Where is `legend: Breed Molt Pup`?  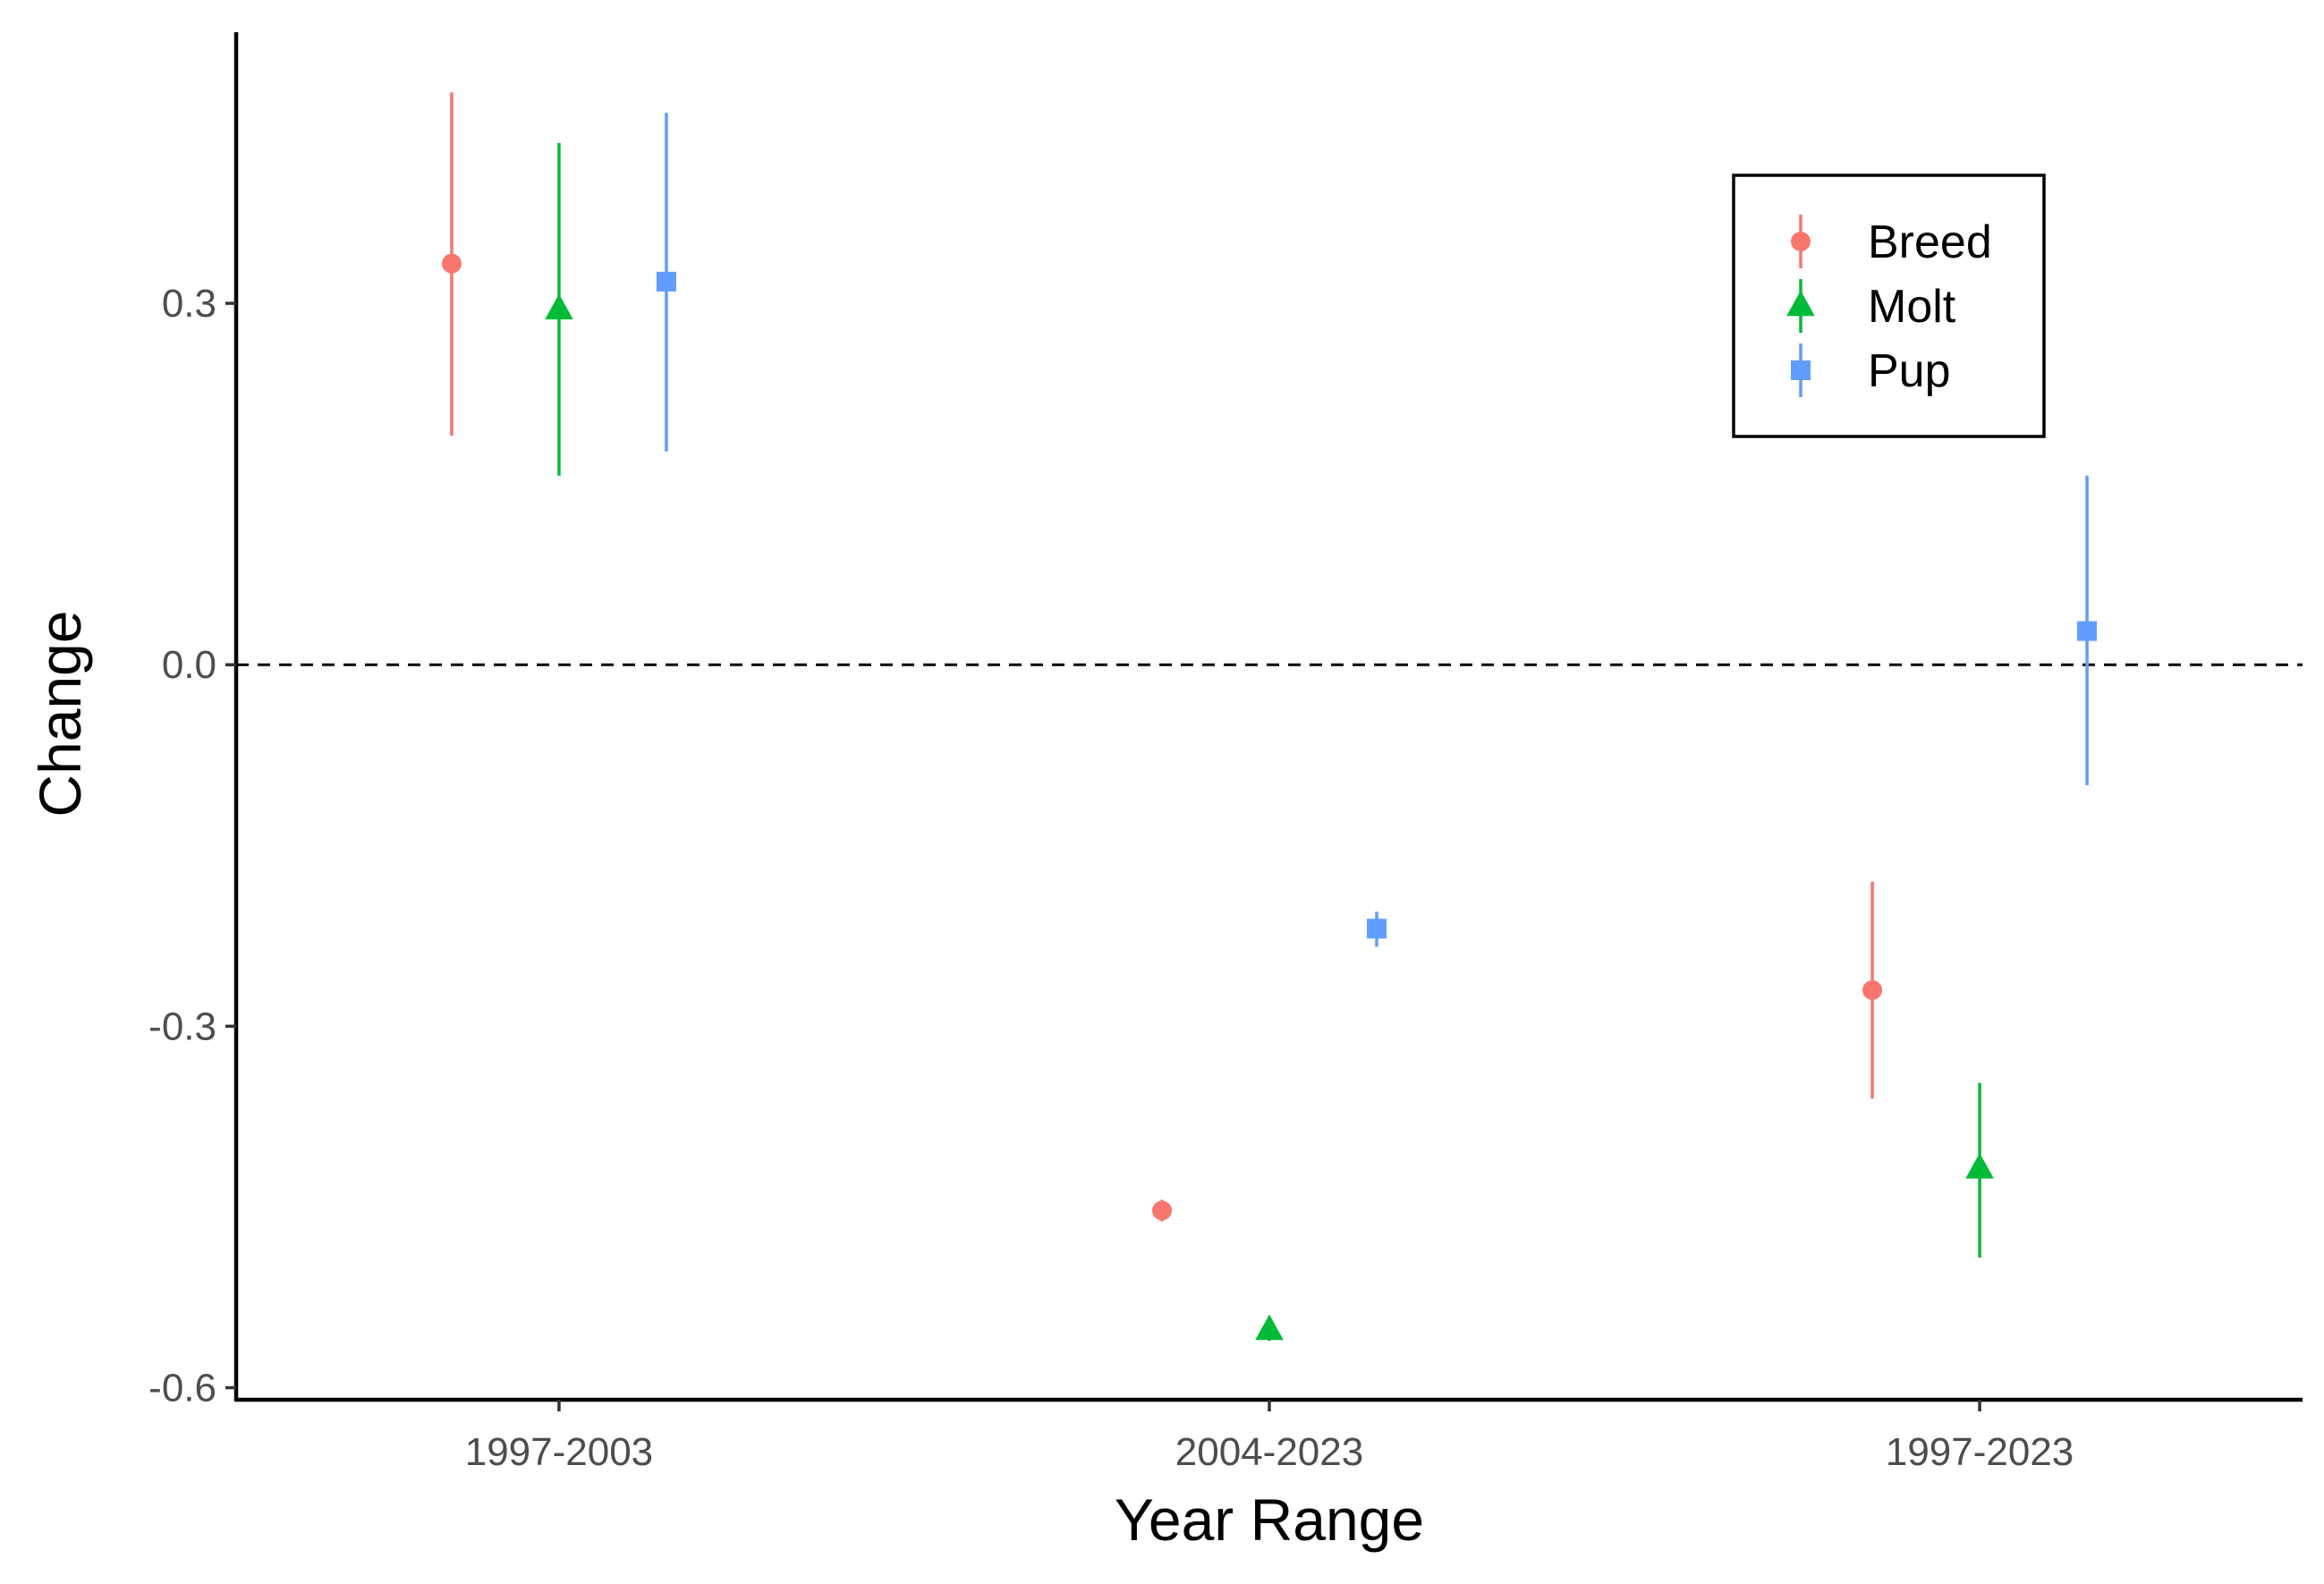 legend: Breed Molt Pup is located at coordinates (1889, 306).